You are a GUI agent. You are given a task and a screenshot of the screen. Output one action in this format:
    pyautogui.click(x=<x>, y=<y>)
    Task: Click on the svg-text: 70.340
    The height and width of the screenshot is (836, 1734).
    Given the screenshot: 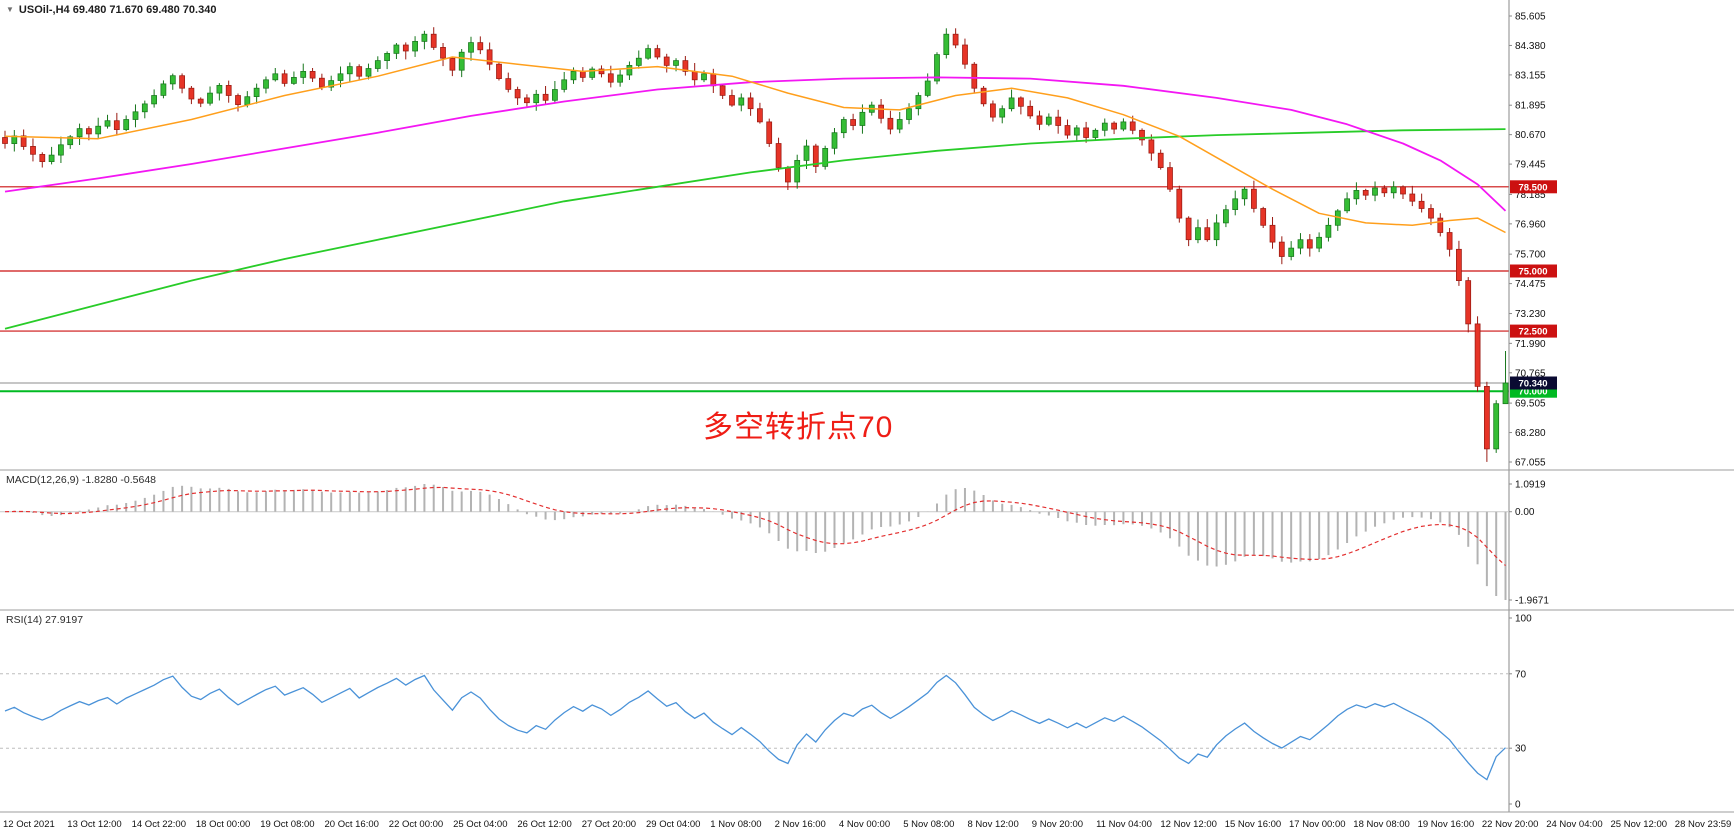 What is the action you would take?
    pyautogui.click(x=1532, y=384)
    